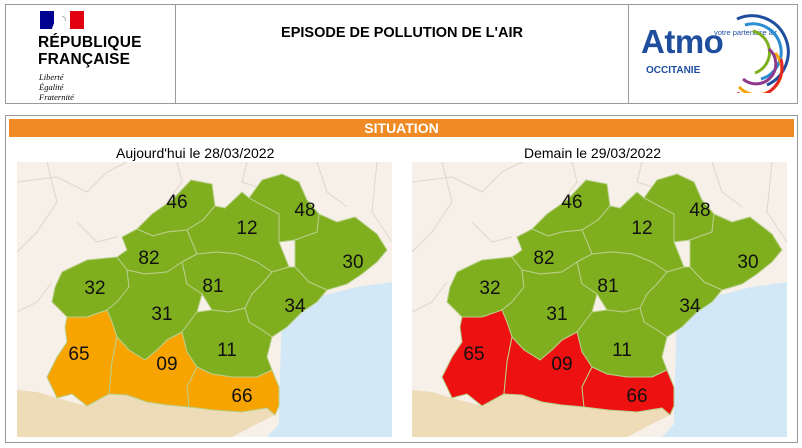  Describe the element at coordinates (402, 33) in the screenshot. I see `bulletin-title: EPISODE DE POLLUTION DE L'AIR` at that location.